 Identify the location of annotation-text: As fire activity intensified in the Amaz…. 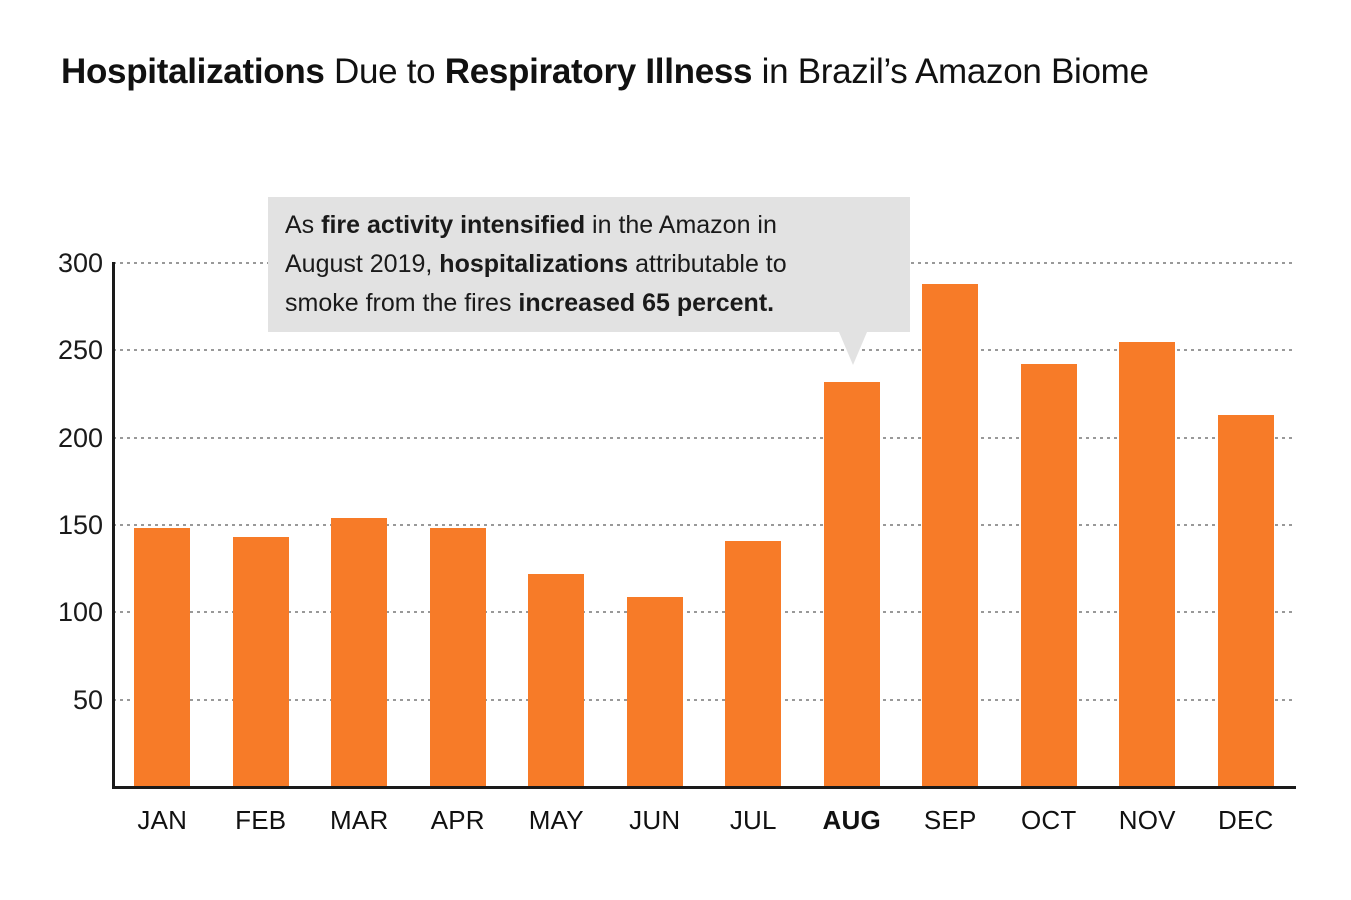
(589, 264).